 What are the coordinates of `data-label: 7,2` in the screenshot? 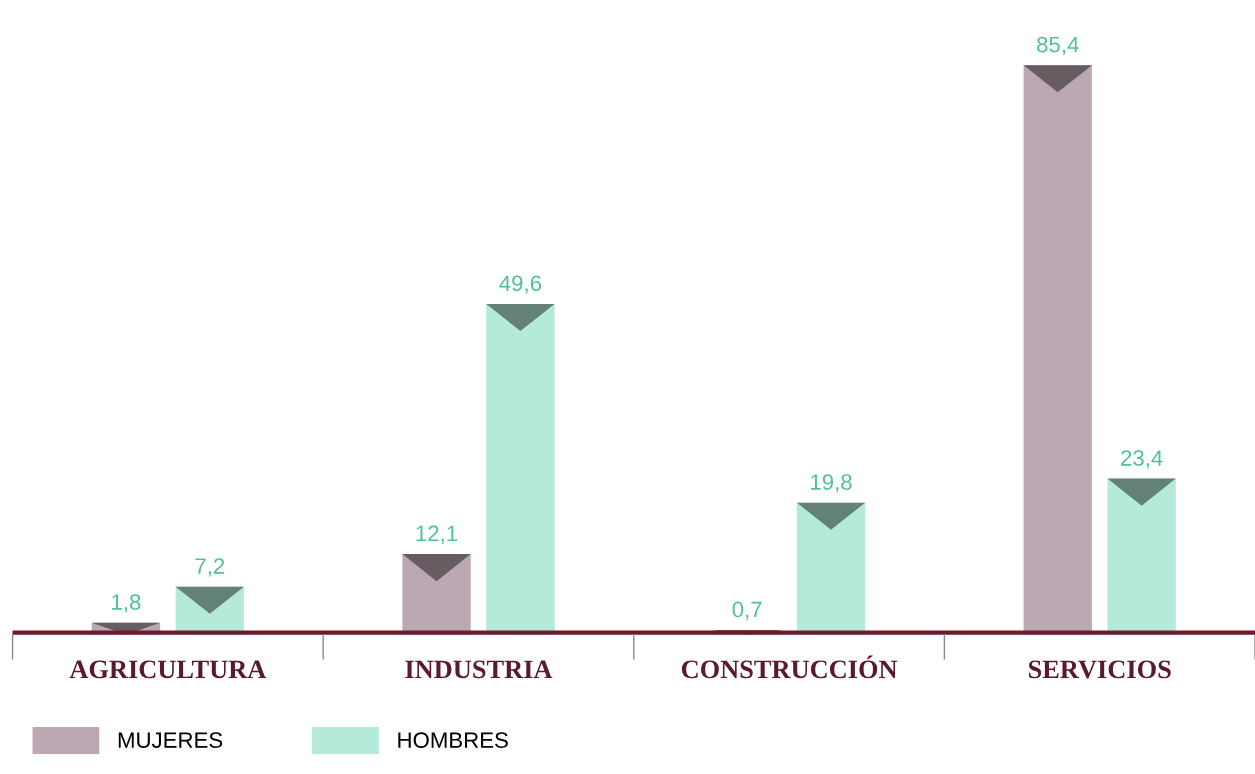 It's located at (210, 567).